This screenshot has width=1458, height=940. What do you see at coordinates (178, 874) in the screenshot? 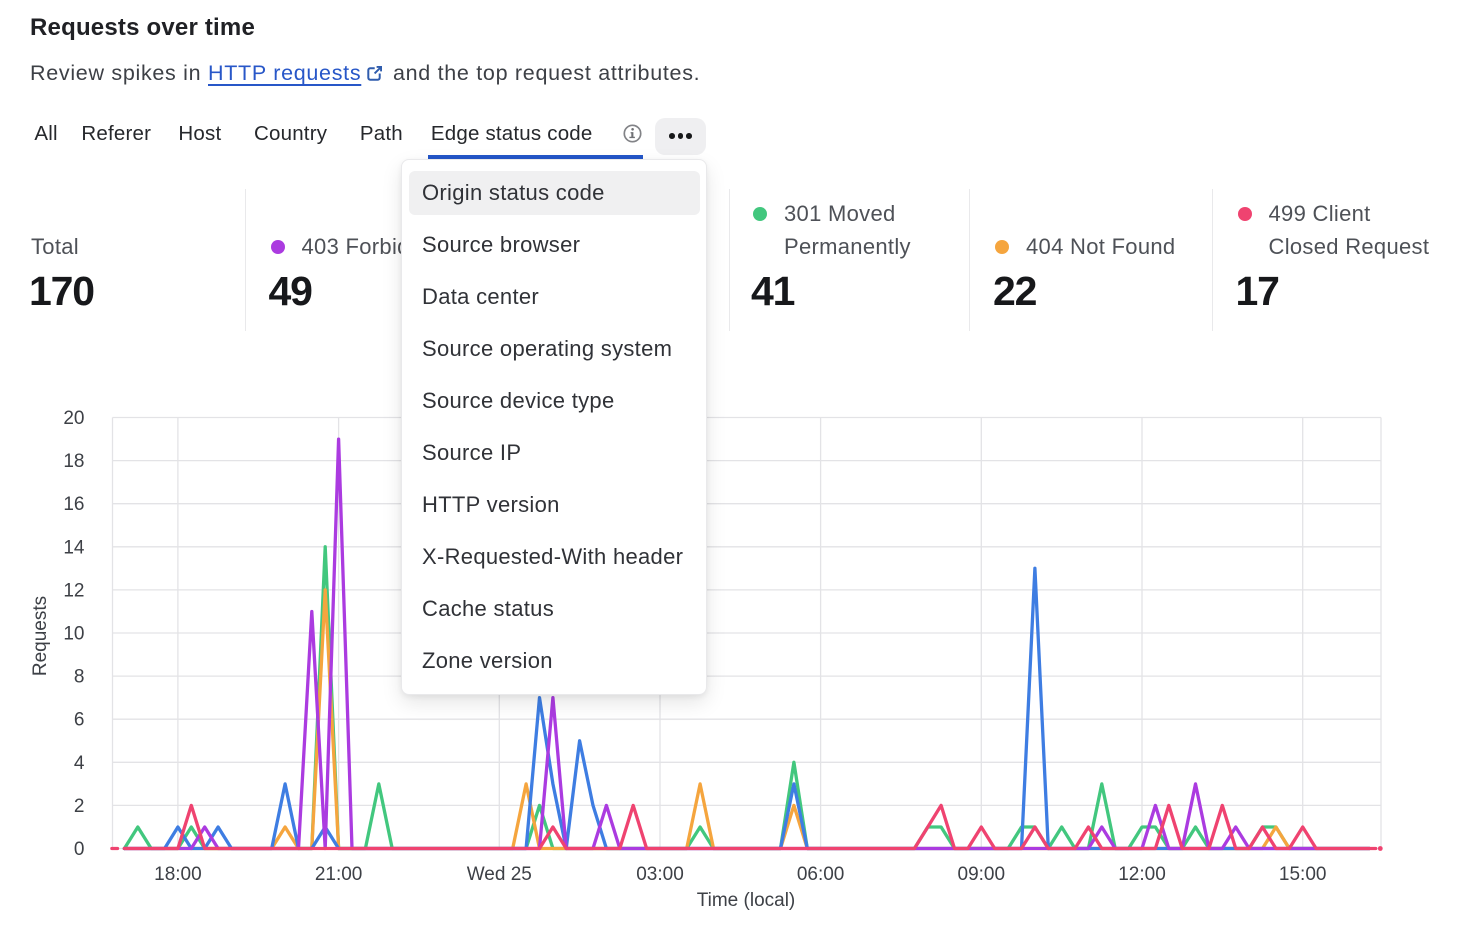
I see `svg-text: 18:00` at bounding box center [178, 874].